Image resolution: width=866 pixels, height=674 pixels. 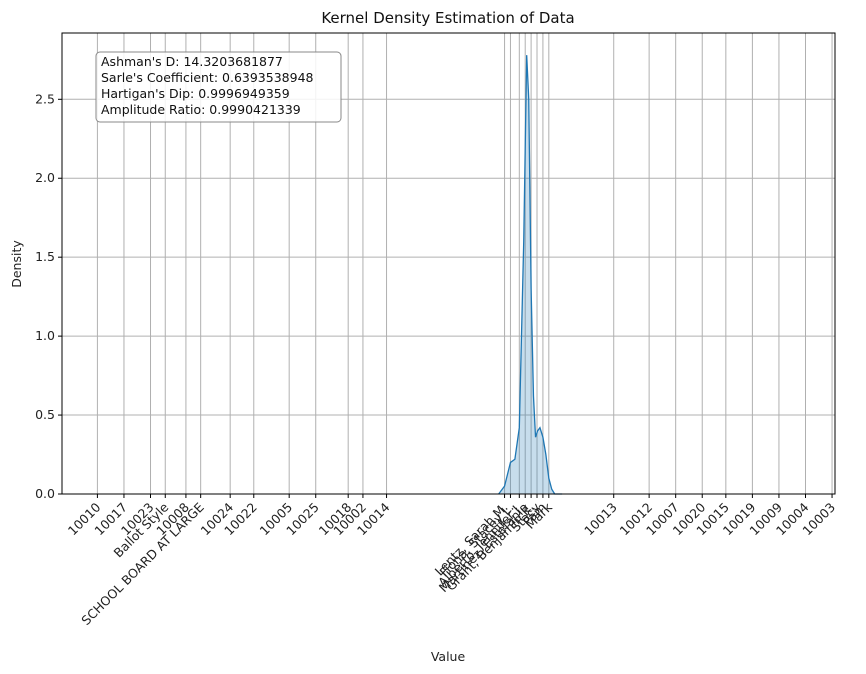 I want to click on stats-line: Amplitude Ratio: 0.9990421339, so click(x=201, y=109).